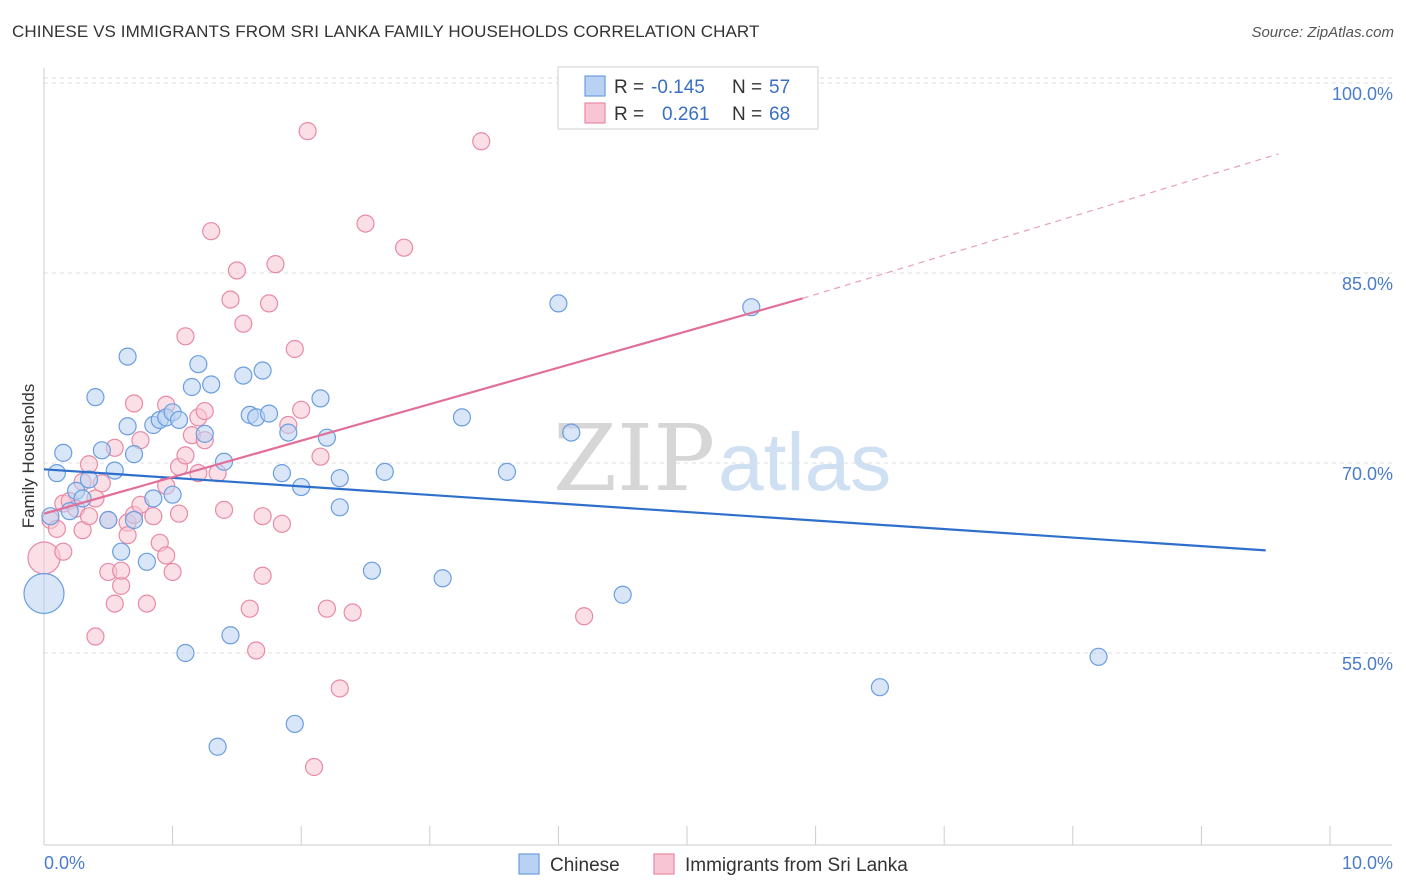 The image size is (1406, 892). I want to click on bottom-legend-sri-lanka: Immigrants from Sri Lanka, so click(796, 865).